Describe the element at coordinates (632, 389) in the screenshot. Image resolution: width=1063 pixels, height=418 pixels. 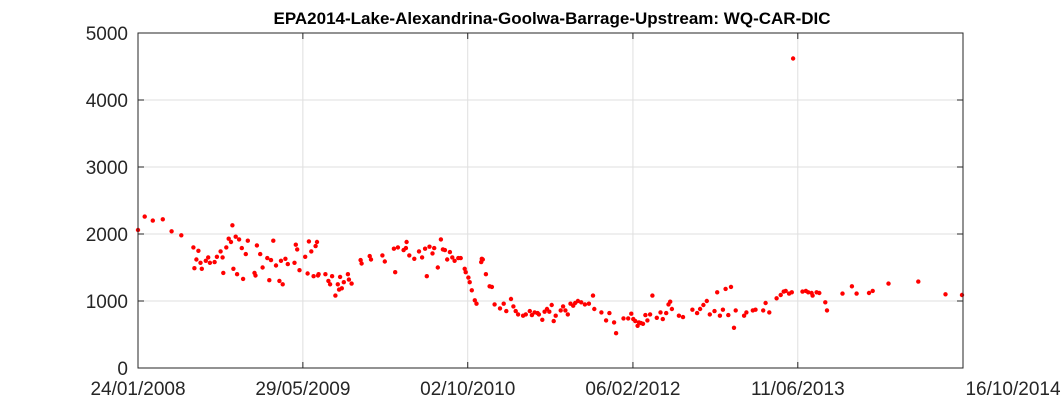
I see `x-tick-label: 06/02/2012` at that location.